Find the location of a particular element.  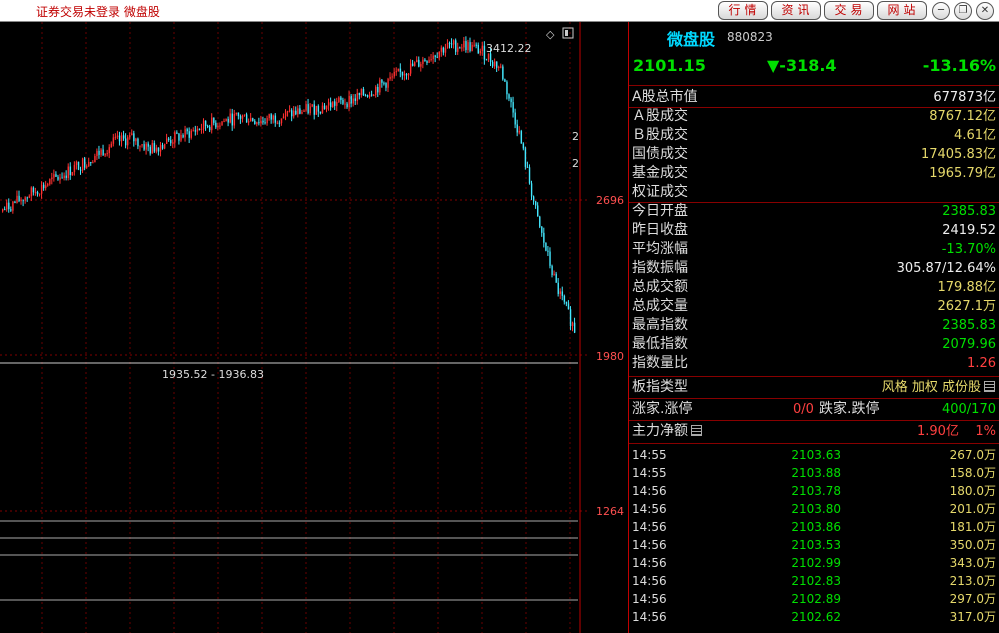

stat-label: A股总市值 is located at coordinates (665, 97).